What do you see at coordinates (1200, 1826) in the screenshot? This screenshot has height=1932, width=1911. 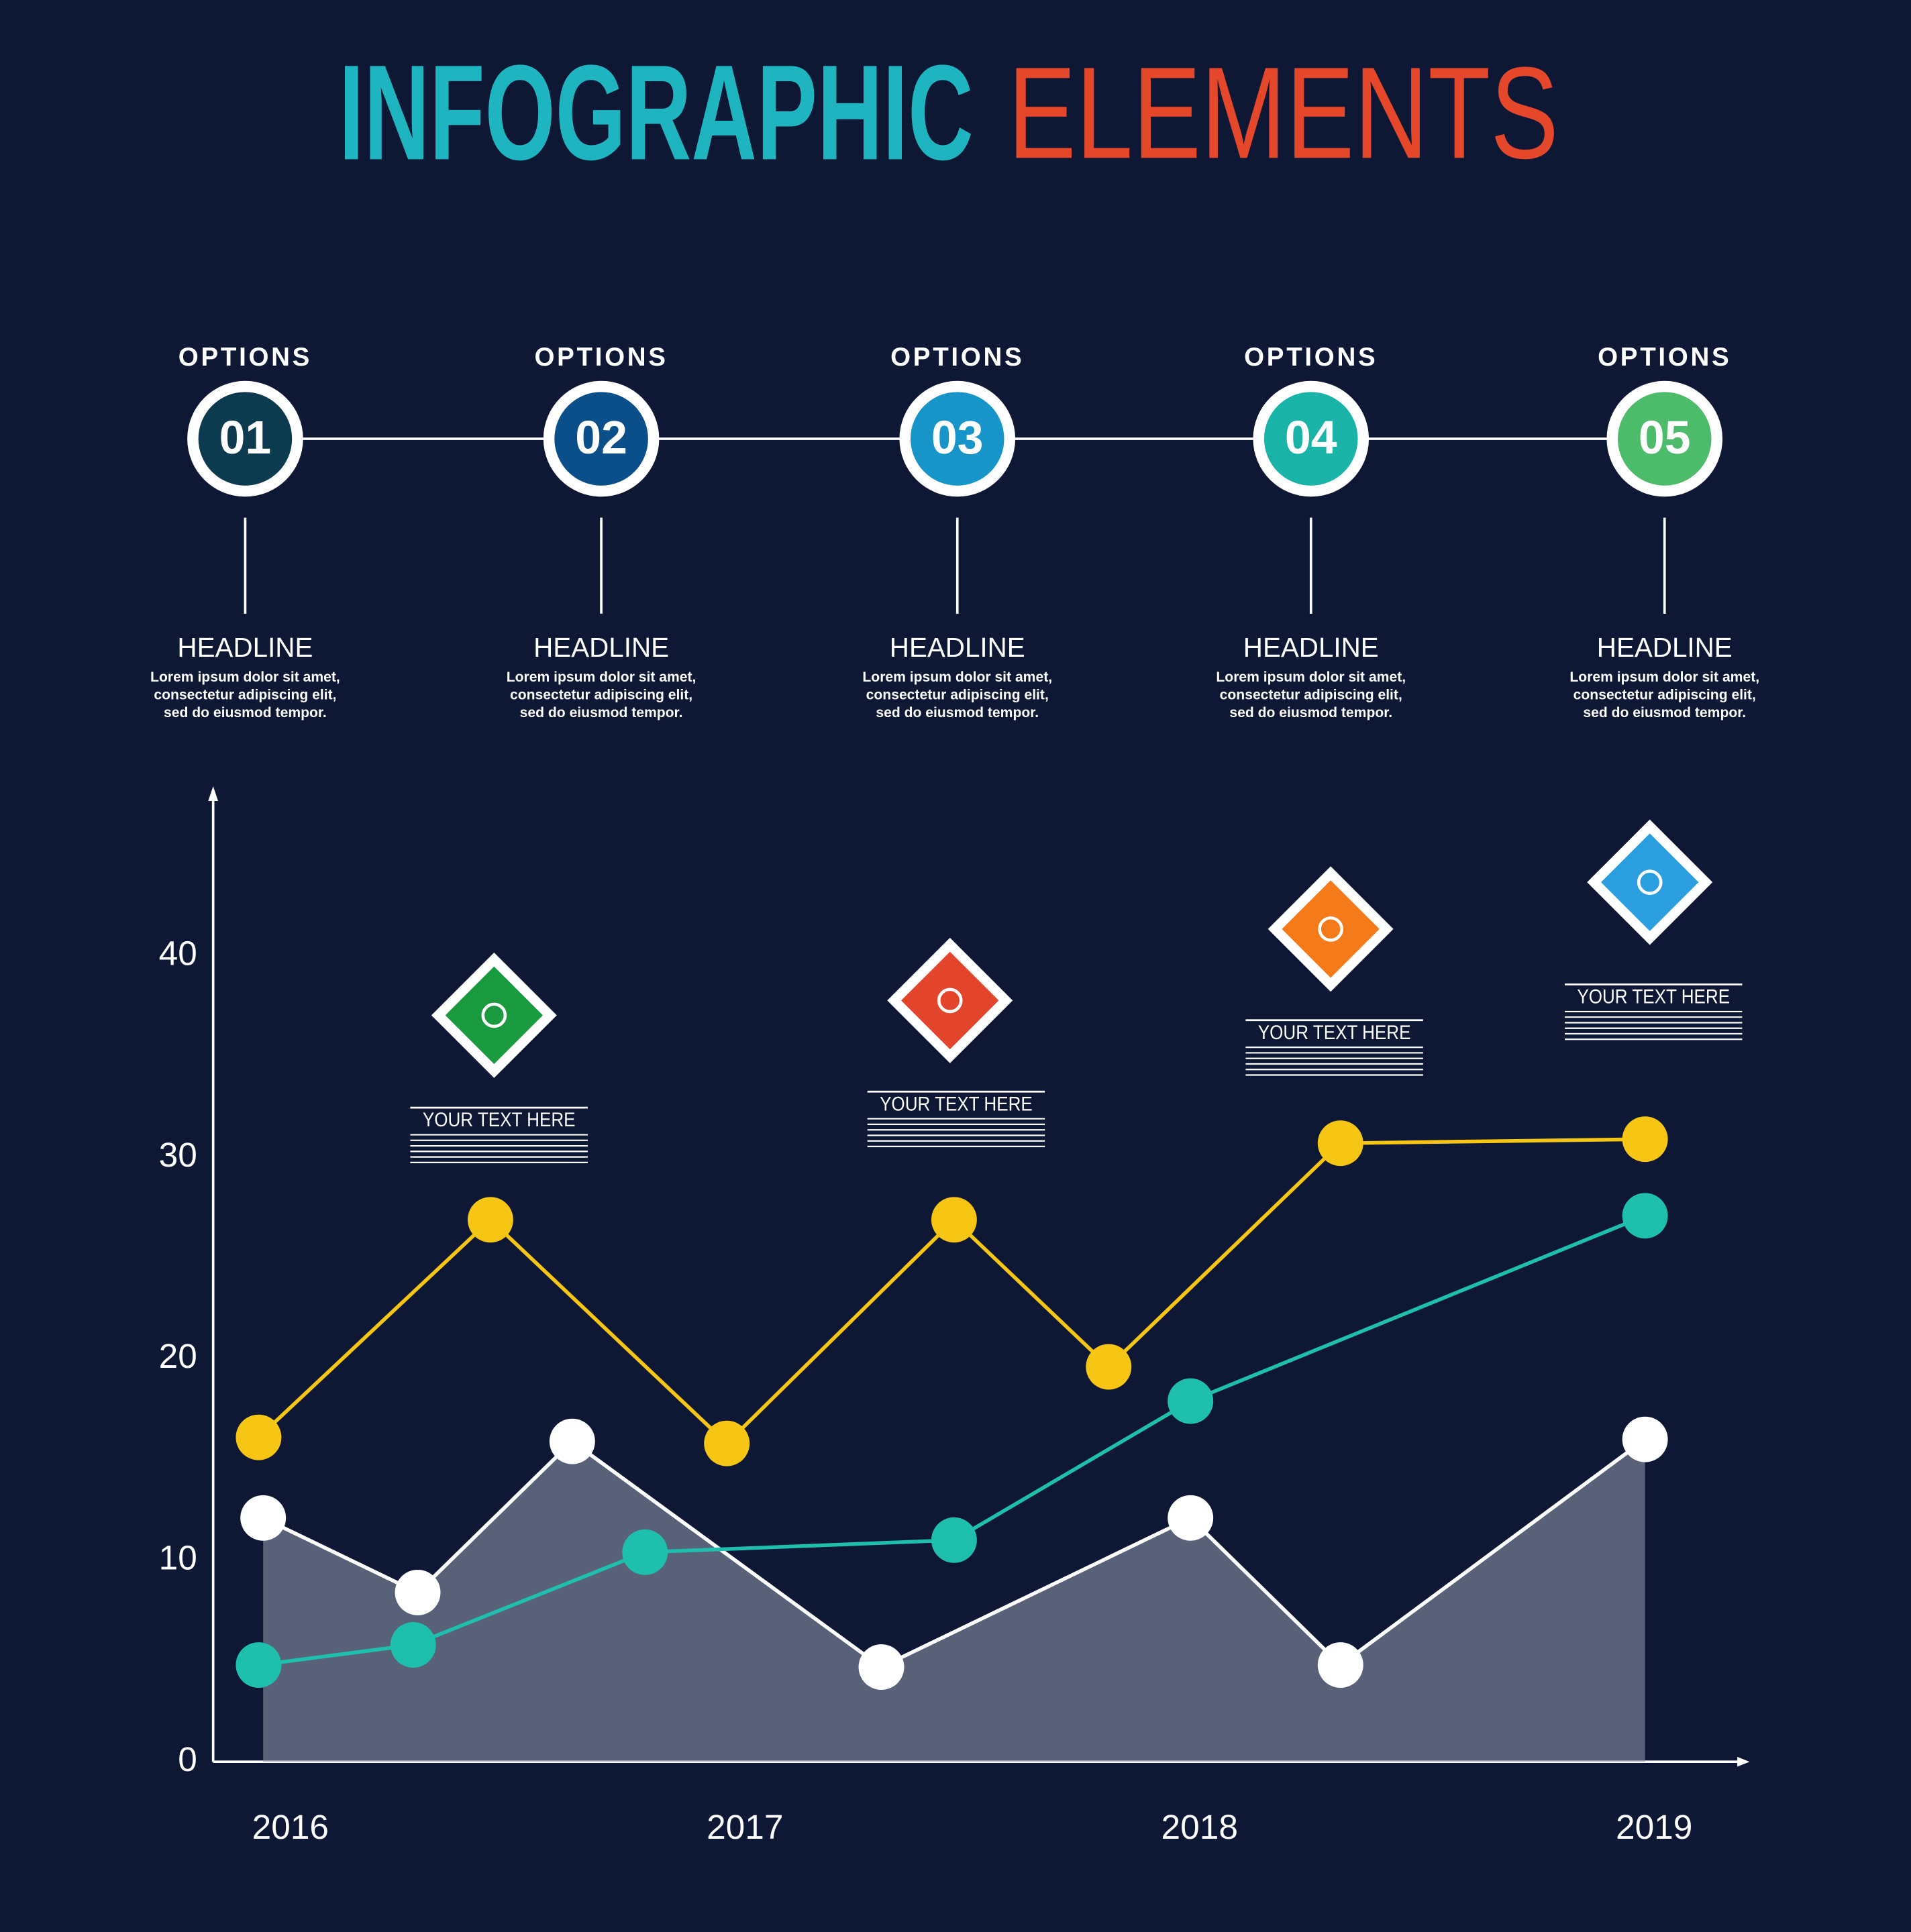 I see `x-tick-label: 2018` at bounding box center [1200, 1826].